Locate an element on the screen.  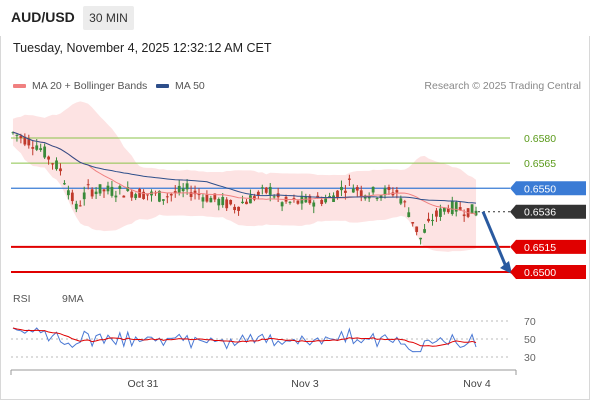
ma50-line is located at coordinates (244, 167).